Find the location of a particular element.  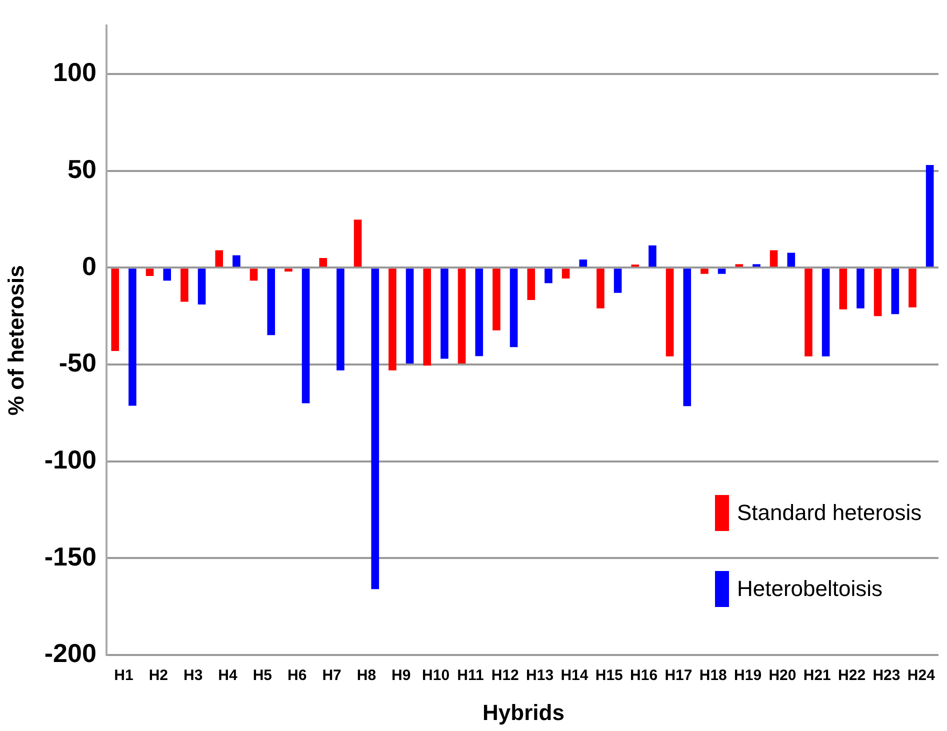

y-tick-label: -50 is located at coordinates (77, 363).